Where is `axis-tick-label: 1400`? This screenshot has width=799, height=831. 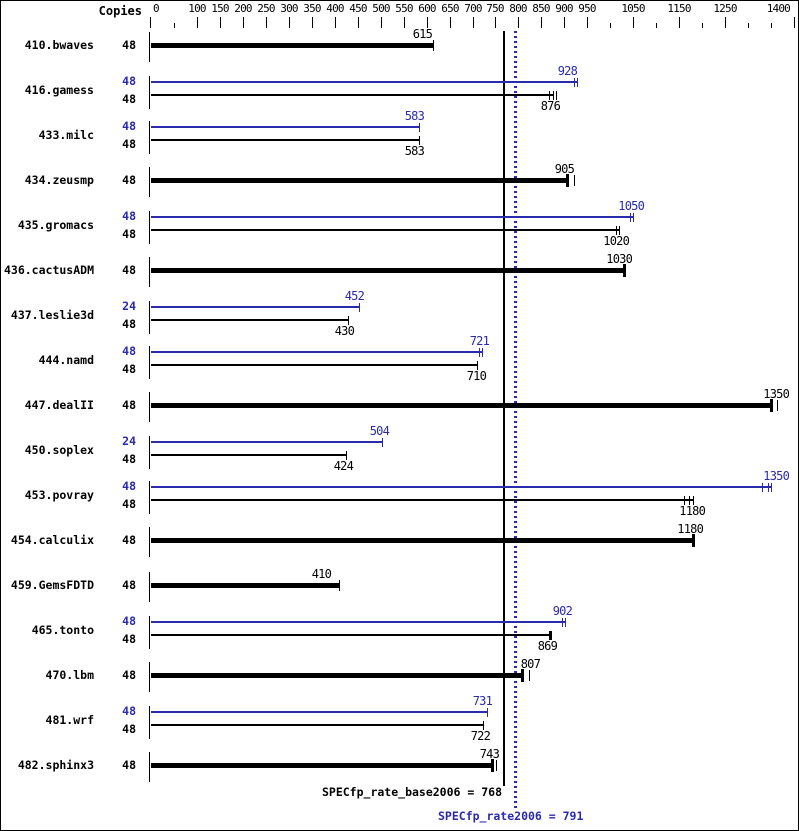 axis-tick-label: 1400 is located at coordinates (778, 8).